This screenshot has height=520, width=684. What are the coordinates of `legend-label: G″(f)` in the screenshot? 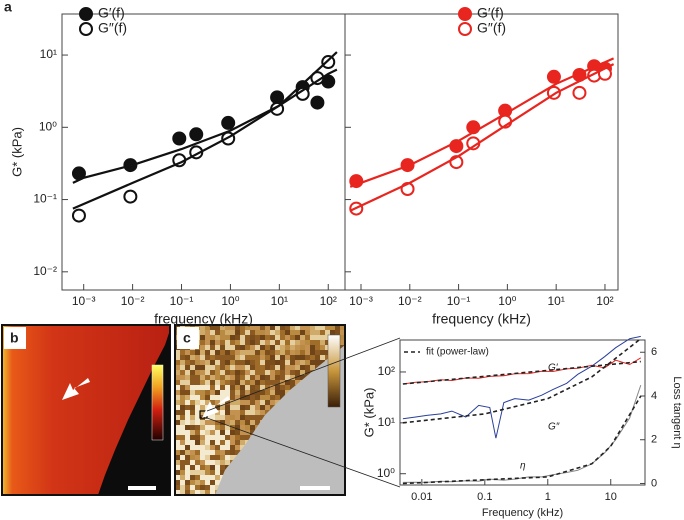 It's located at (112, 28).